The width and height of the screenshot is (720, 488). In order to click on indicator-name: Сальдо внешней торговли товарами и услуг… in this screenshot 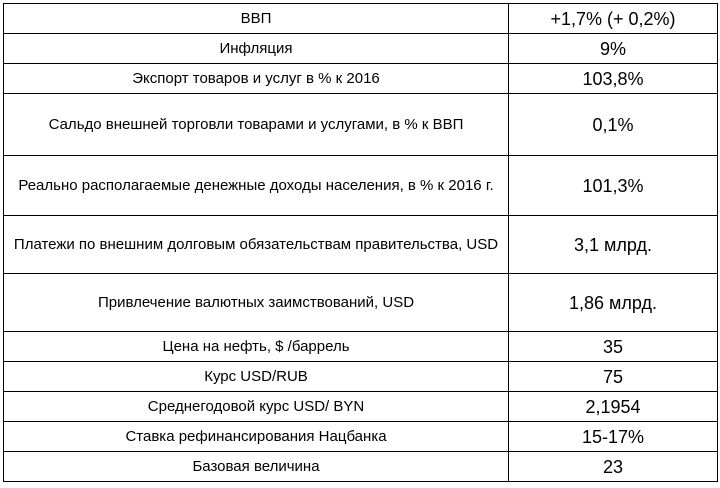, I will do `click(256, 124)`.